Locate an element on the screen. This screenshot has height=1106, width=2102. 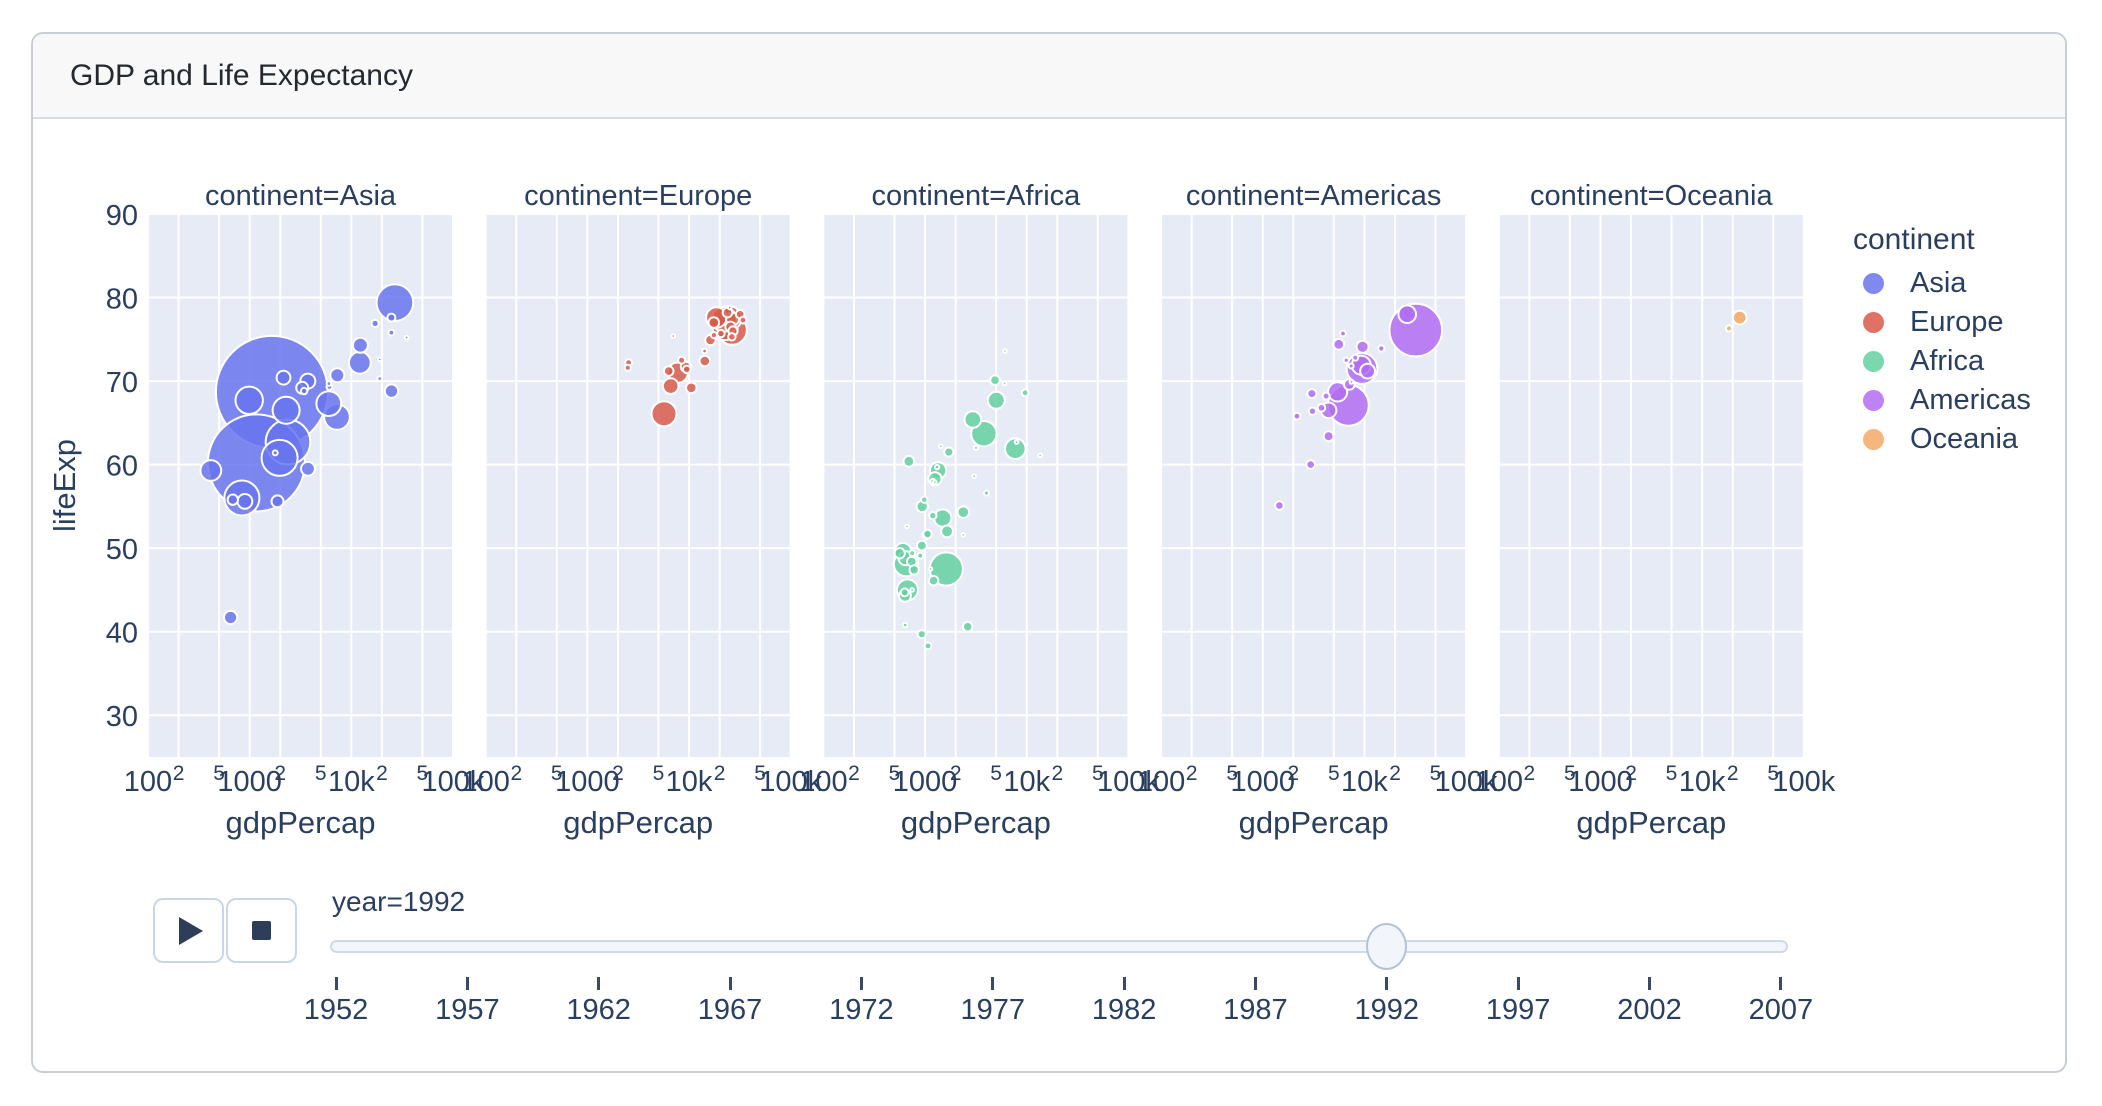
year-tick-label: 1982 is located at coordinates (1124, 1010).